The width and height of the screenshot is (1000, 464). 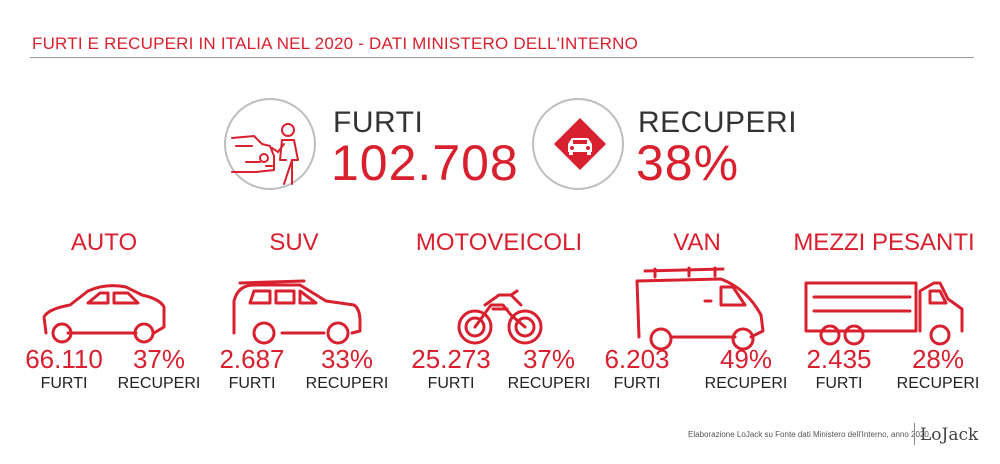 I want to click on van-thefts-label: FURTI, so click(x=637, y=383).